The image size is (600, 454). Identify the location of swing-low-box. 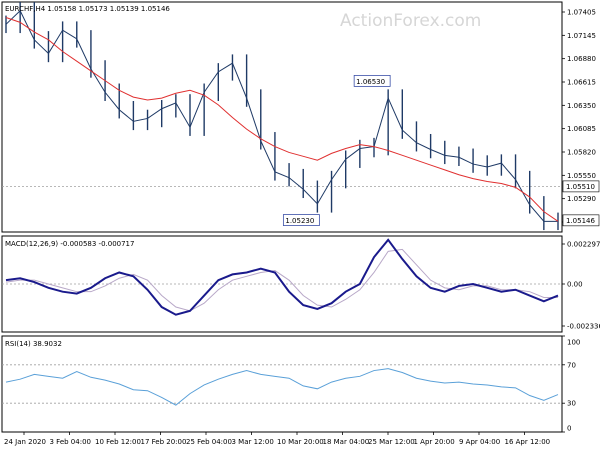
(301, 220).